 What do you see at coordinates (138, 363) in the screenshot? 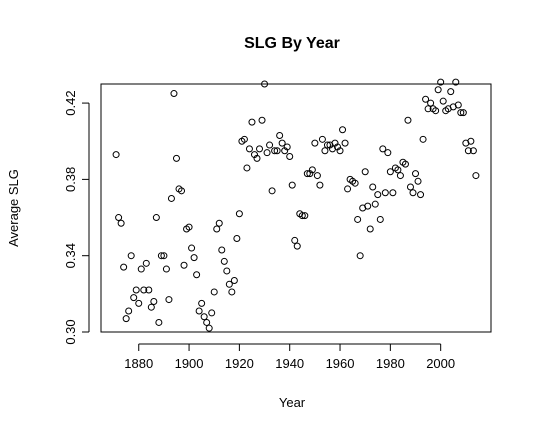
I see `x-tick-label: 1880` at bounding box center [138, 363].